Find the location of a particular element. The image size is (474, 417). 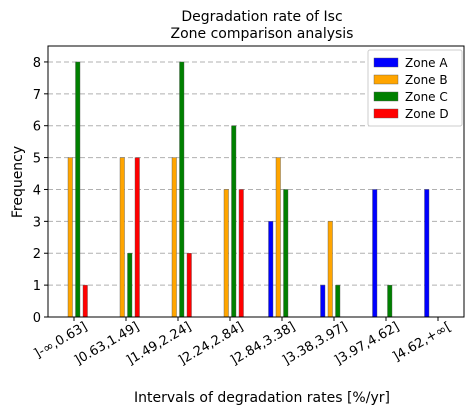

chart-subtitle: Zone comparison analysis is located at coordinates (262, 34).